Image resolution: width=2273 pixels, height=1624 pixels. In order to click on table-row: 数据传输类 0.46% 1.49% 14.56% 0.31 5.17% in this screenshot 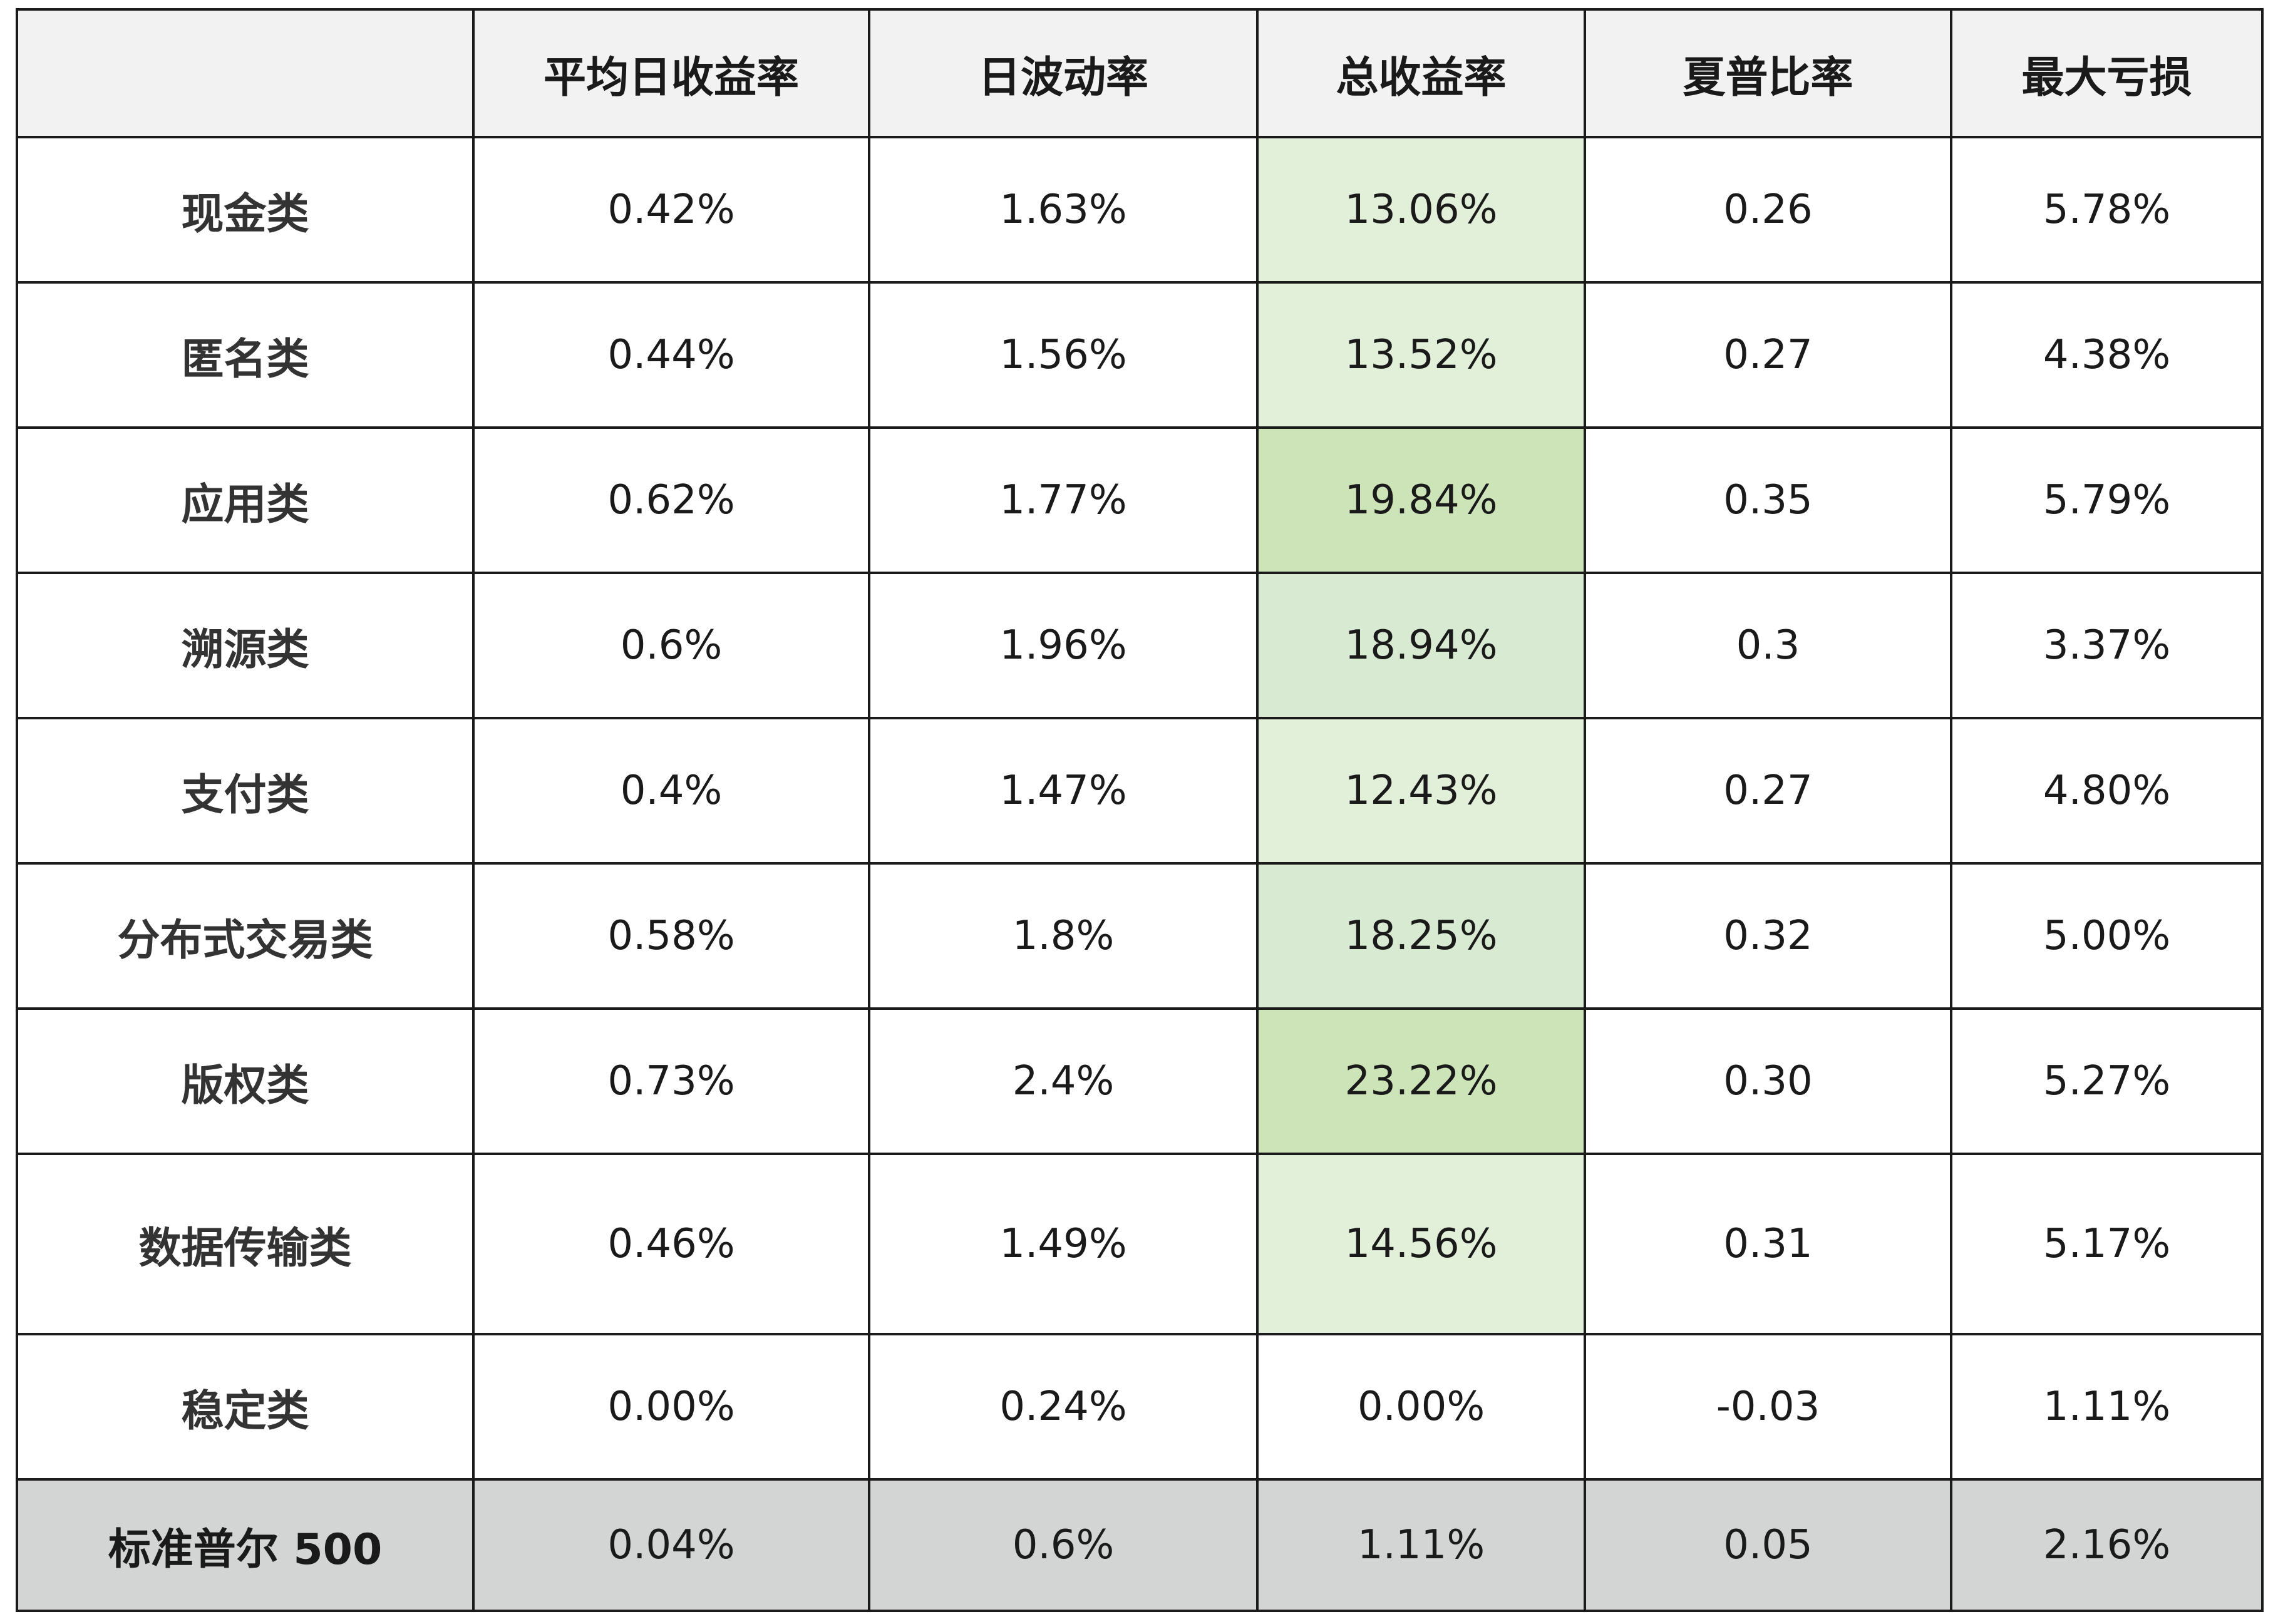, I will do `click(1140, 1244)`.